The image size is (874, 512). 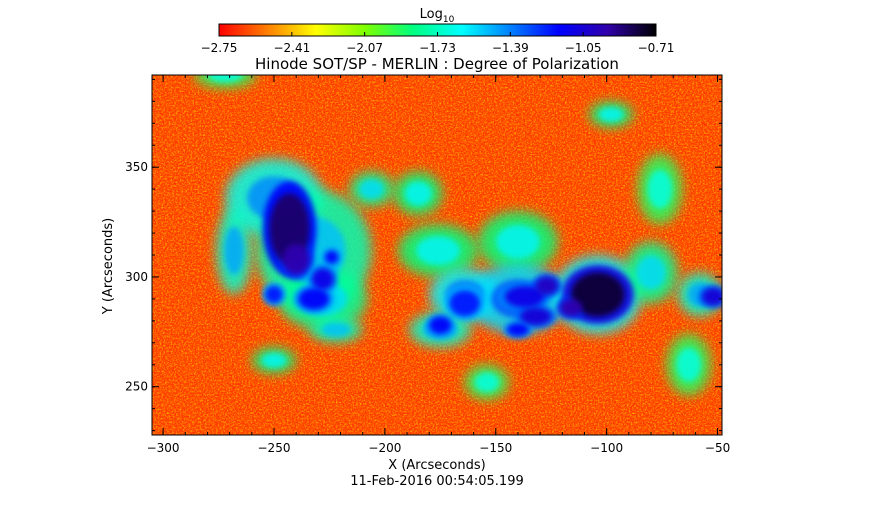 I want to click on colorbar-label: Log10, so click(x=437, y=16).